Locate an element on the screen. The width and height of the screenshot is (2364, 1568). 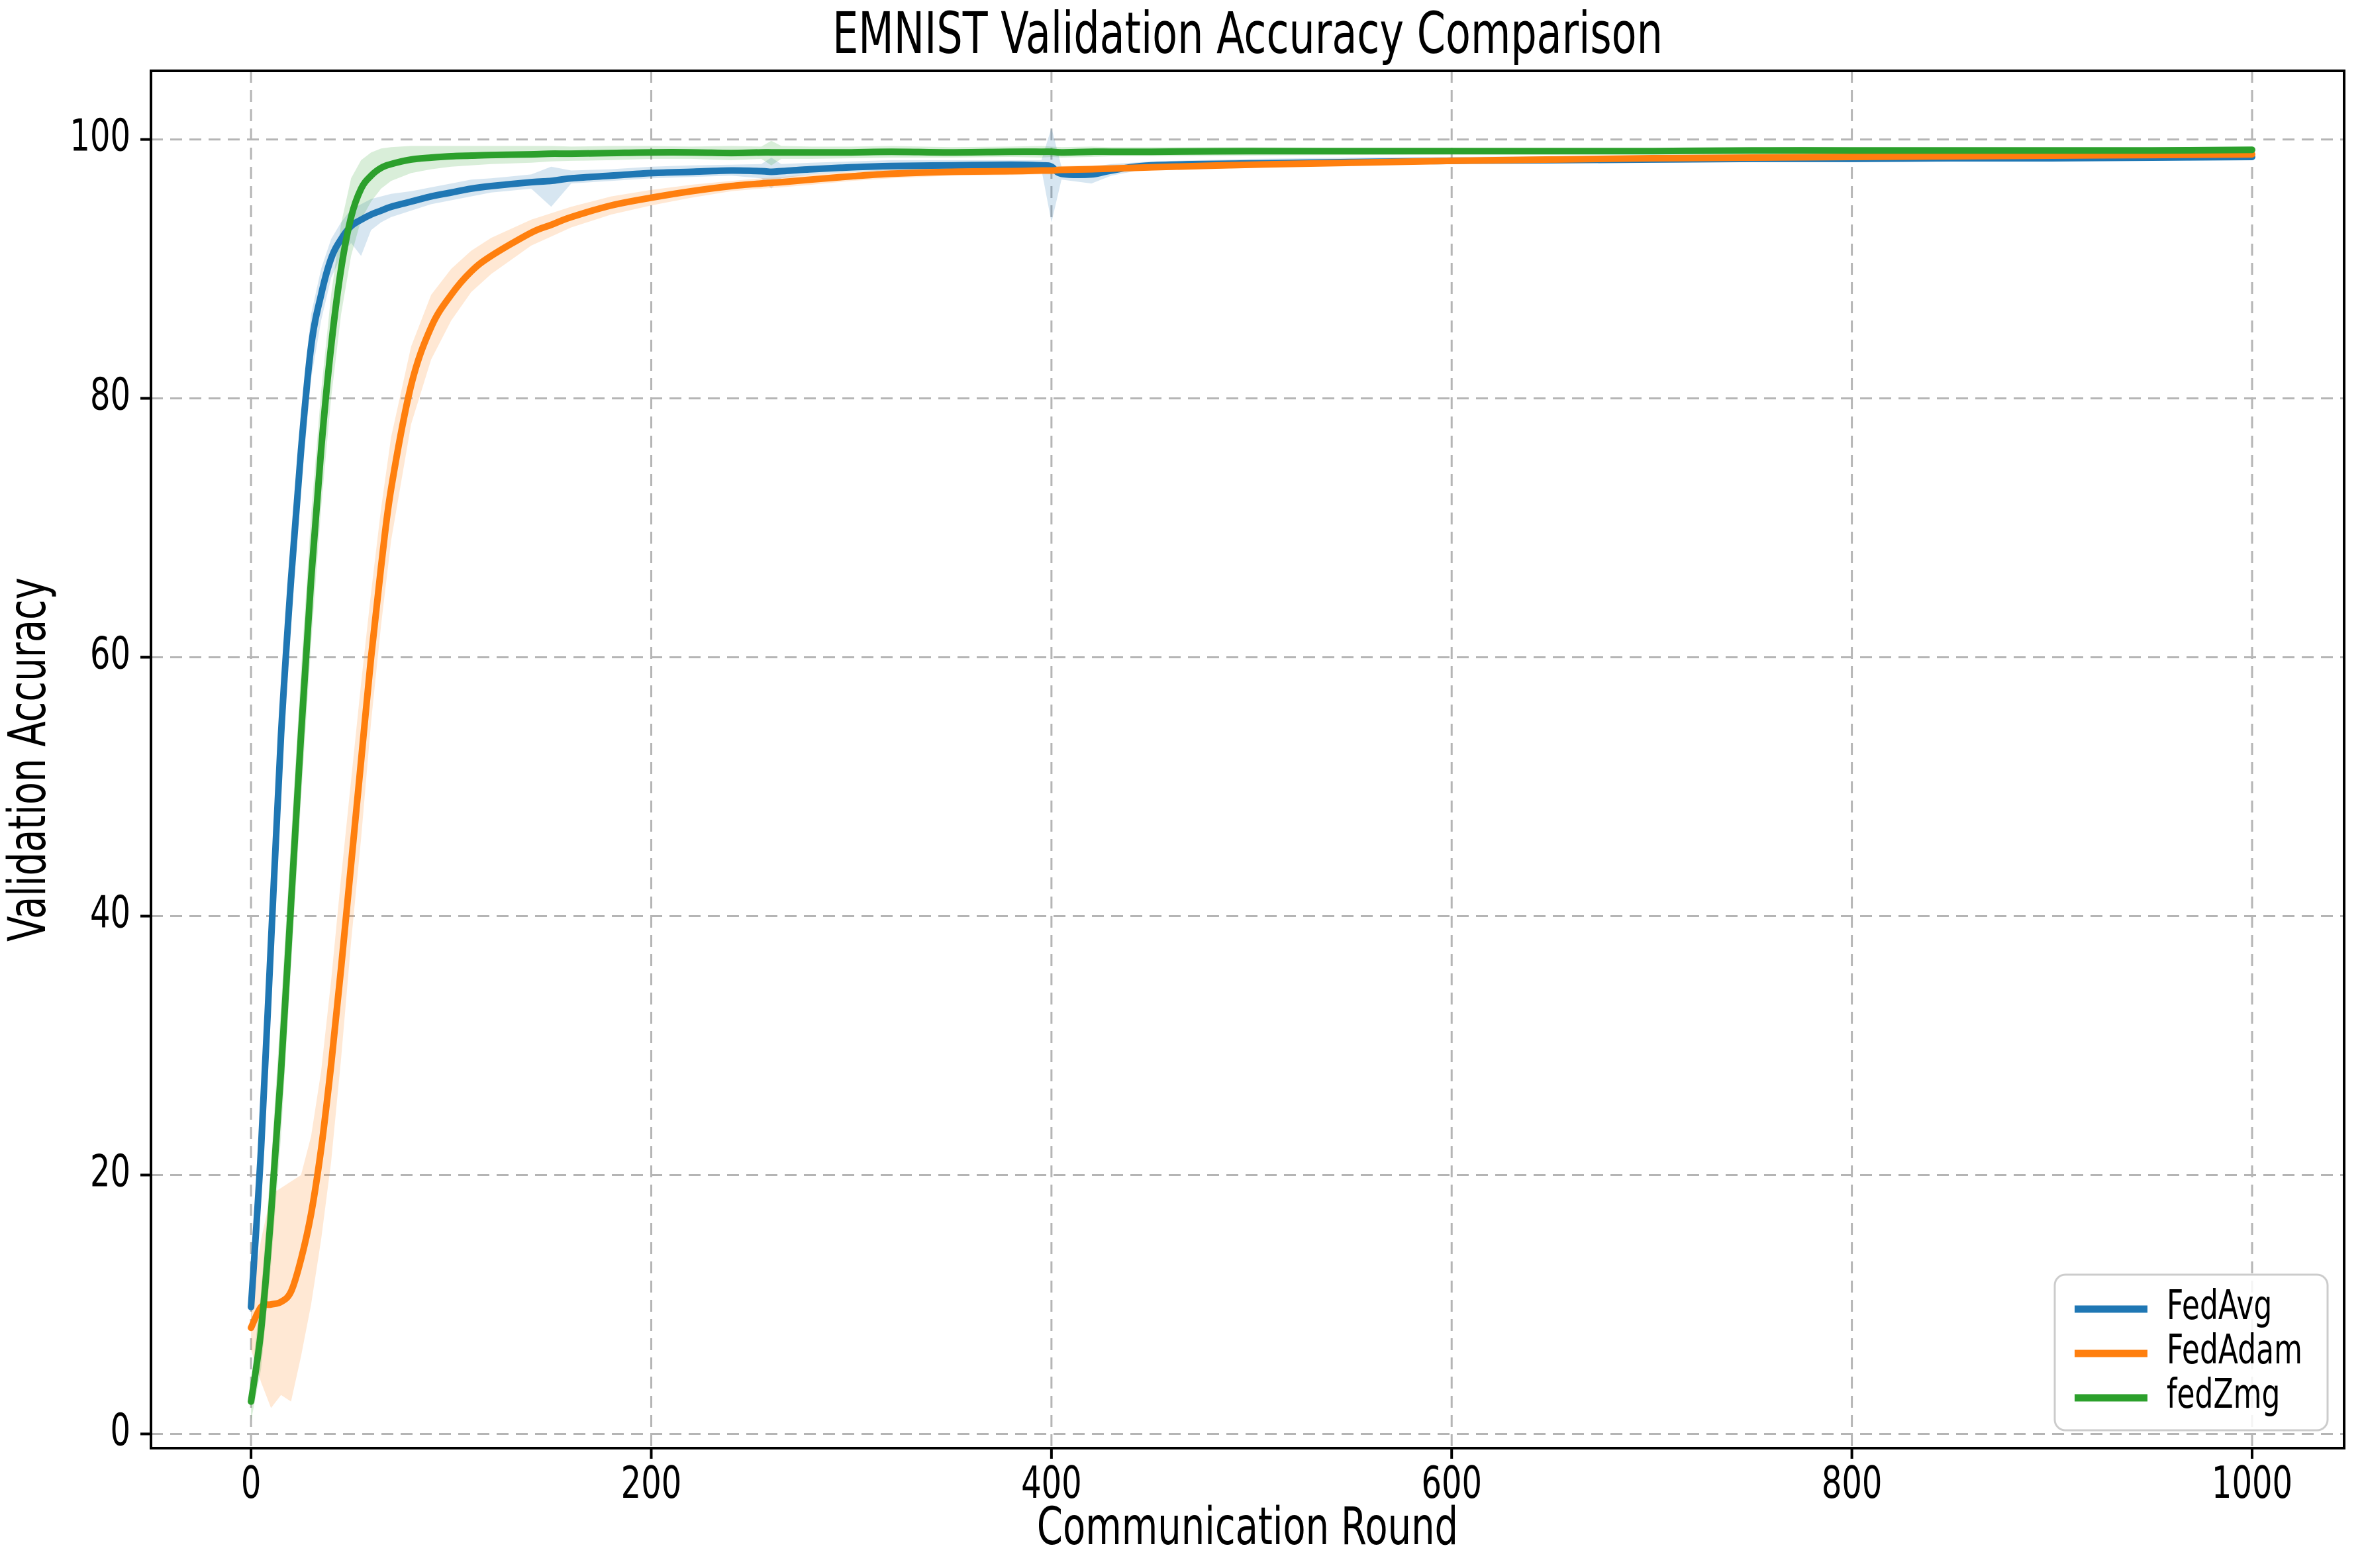
legend-label-fedavg: FedAvg is located at coordinates (2219, 1304).